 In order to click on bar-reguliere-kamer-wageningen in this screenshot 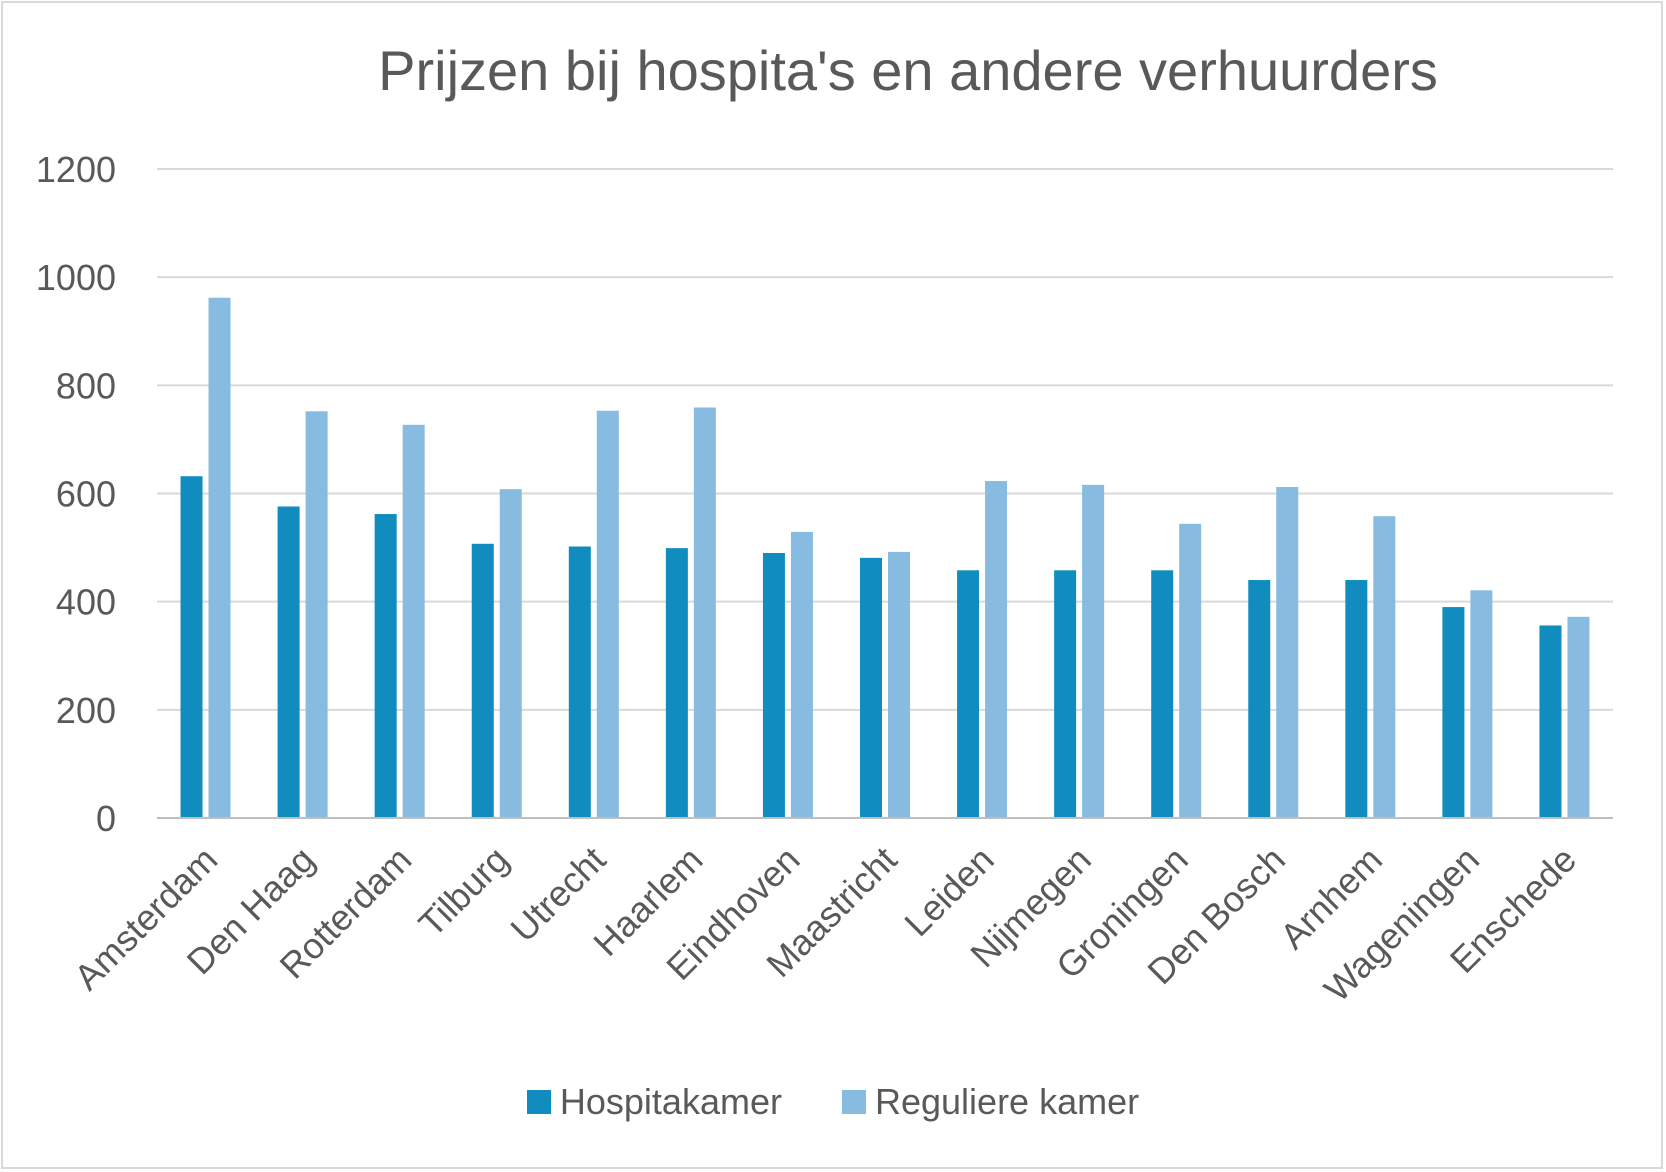, I will do `click(1481, 704)`.